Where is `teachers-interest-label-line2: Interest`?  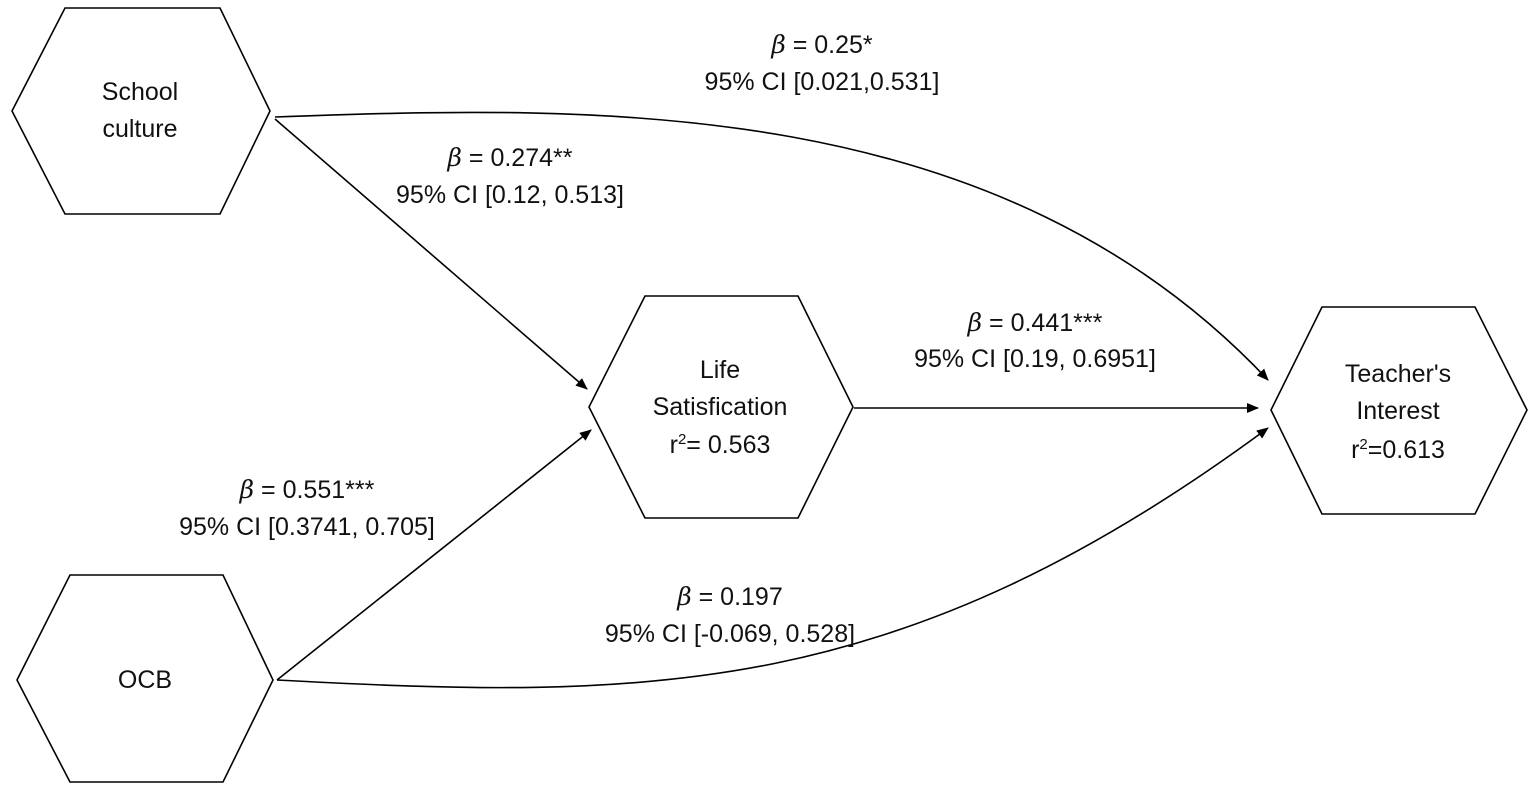
teachers-interest-label-line2: Interest is located at coordinates (1397, 411).